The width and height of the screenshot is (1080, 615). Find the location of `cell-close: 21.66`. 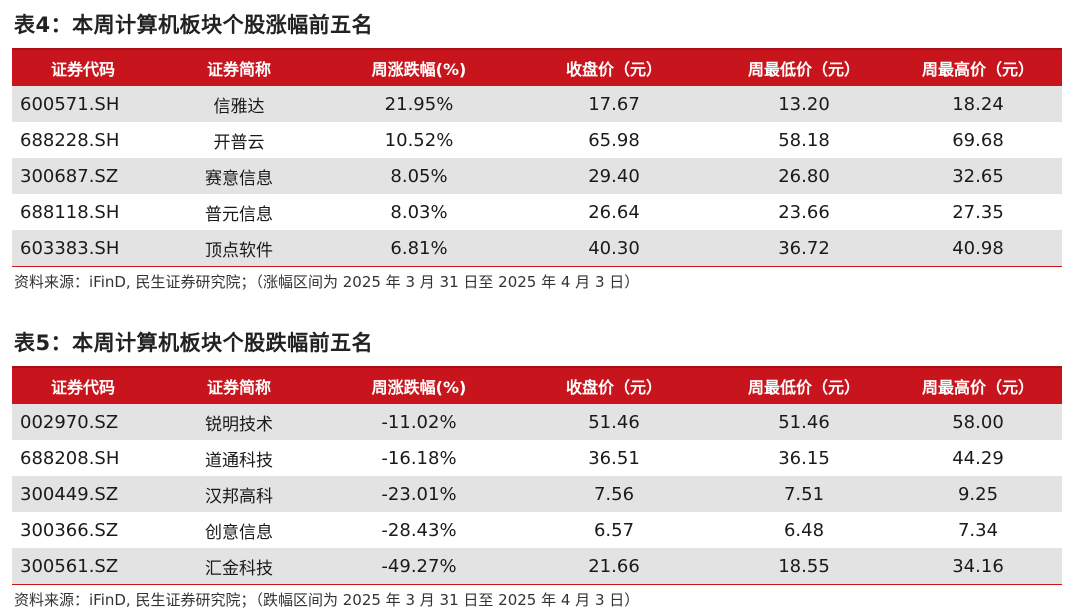

cell-close: 21.66 is located at coordinates (614, 566).